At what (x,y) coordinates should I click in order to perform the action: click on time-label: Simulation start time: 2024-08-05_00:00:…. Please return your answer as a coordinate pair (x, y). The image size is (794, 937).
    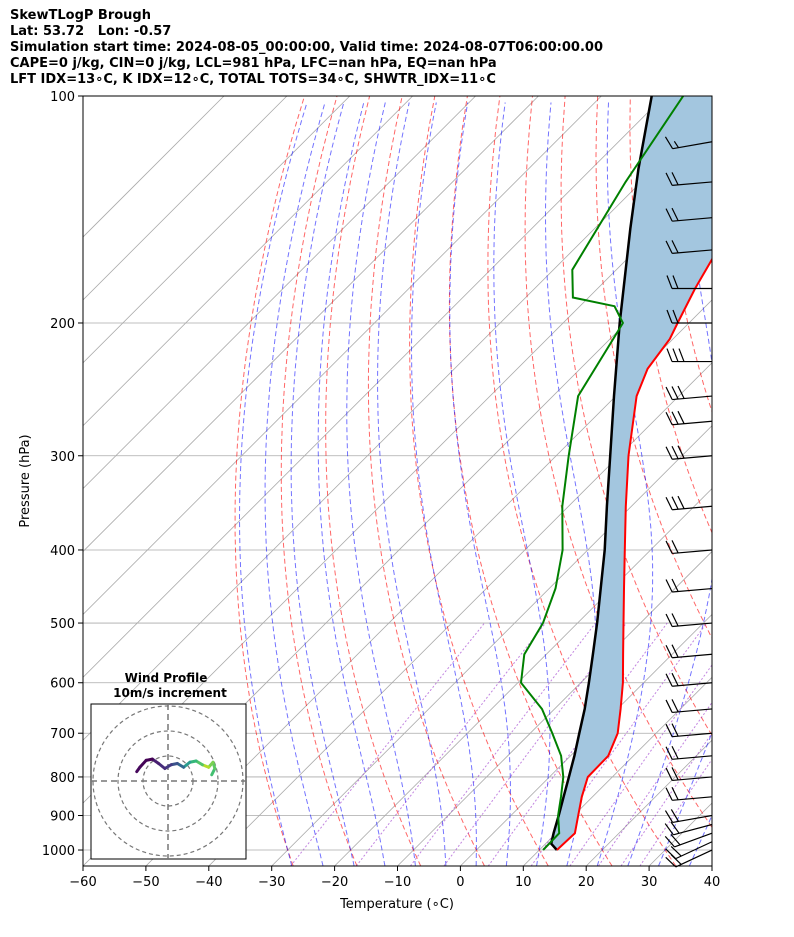
    Looking at the image, I should click on (306, 47).